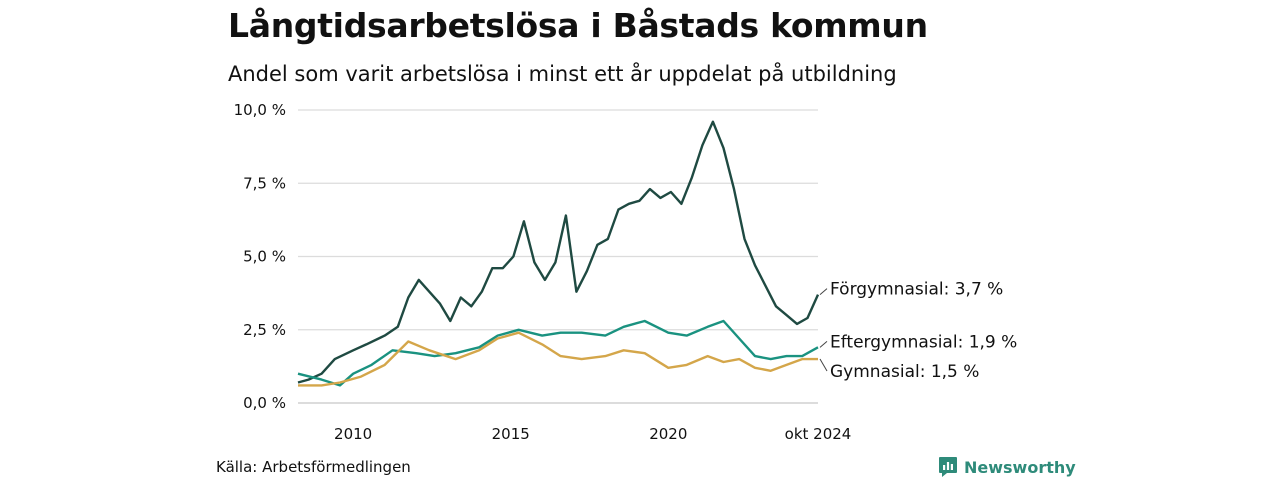 The width and height of the screenshot is (1280, 480). I want to click on x-axis-ticks: 2010 2015 2020 okt 2024, so click(592, 434).